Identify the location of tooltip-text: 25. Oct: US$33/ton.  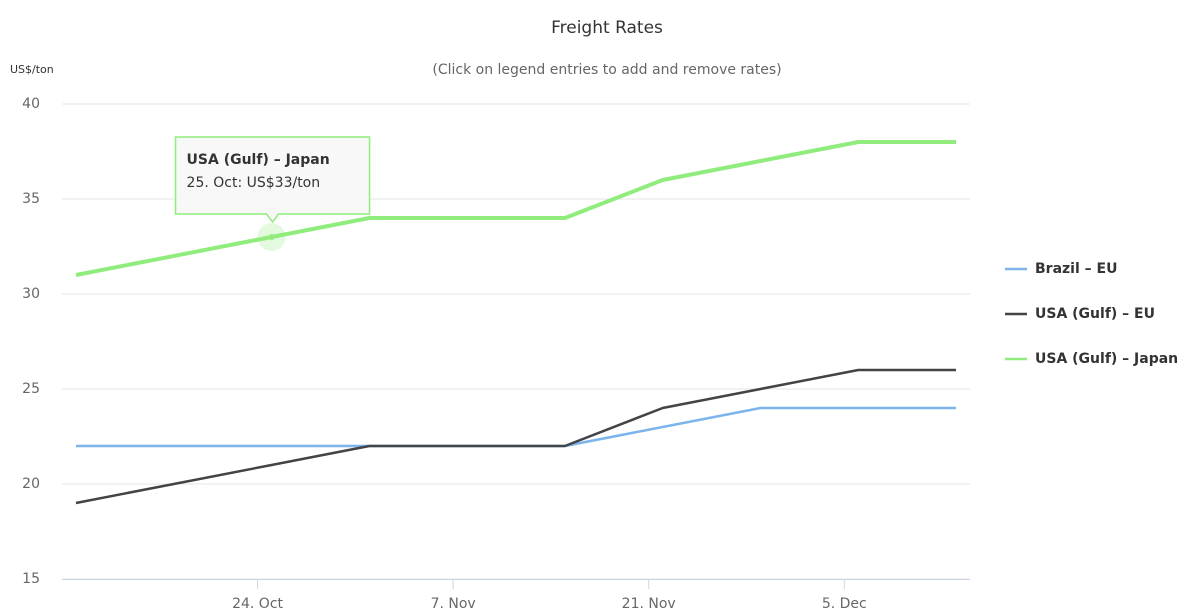
(254, 183).